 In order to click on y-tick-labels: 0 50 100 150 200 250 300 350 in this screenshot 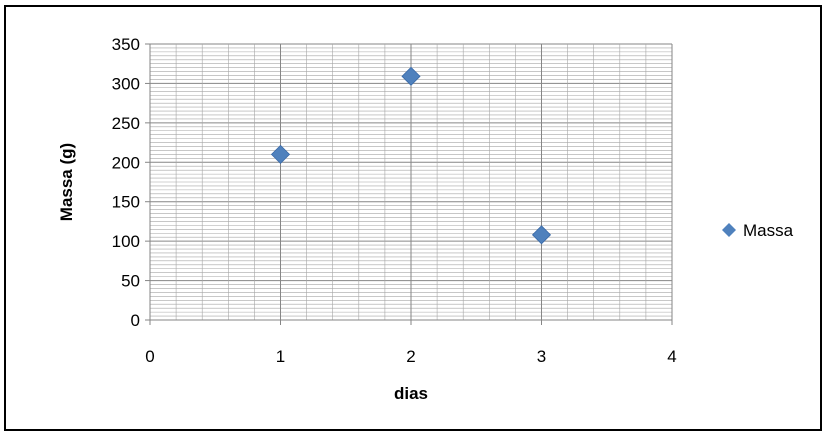, I will do `click(126, 182)`.